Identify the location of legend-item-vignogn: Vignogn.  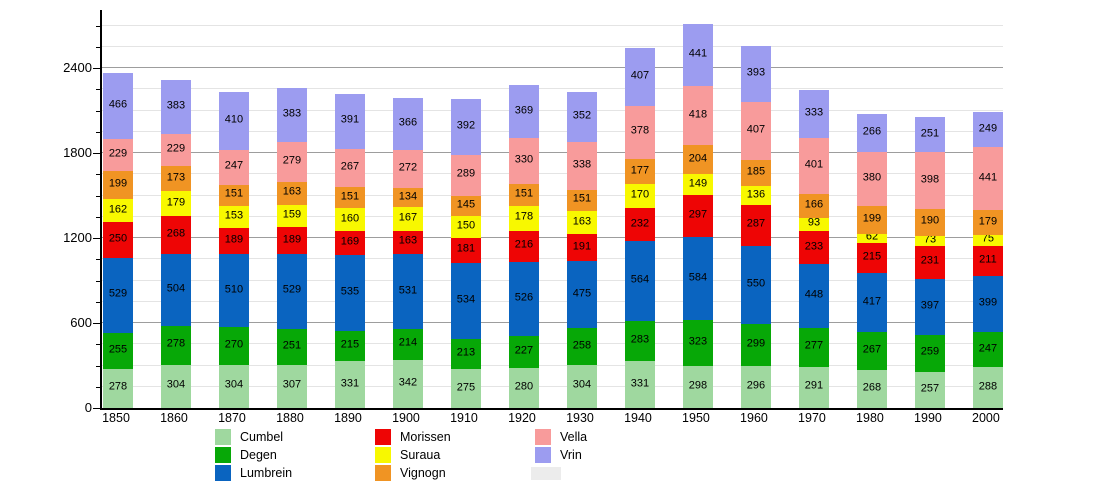
(410, 473).